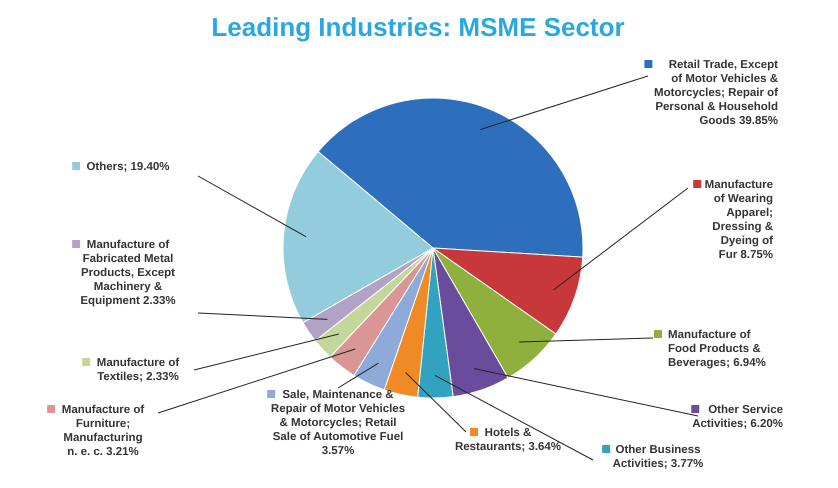  What do you see at coordinates (717, 349) in the screenshot?
I see `legend-label: Manufacture of Food Products & Beverages; 6.94%` at bounding box center [717, 349].